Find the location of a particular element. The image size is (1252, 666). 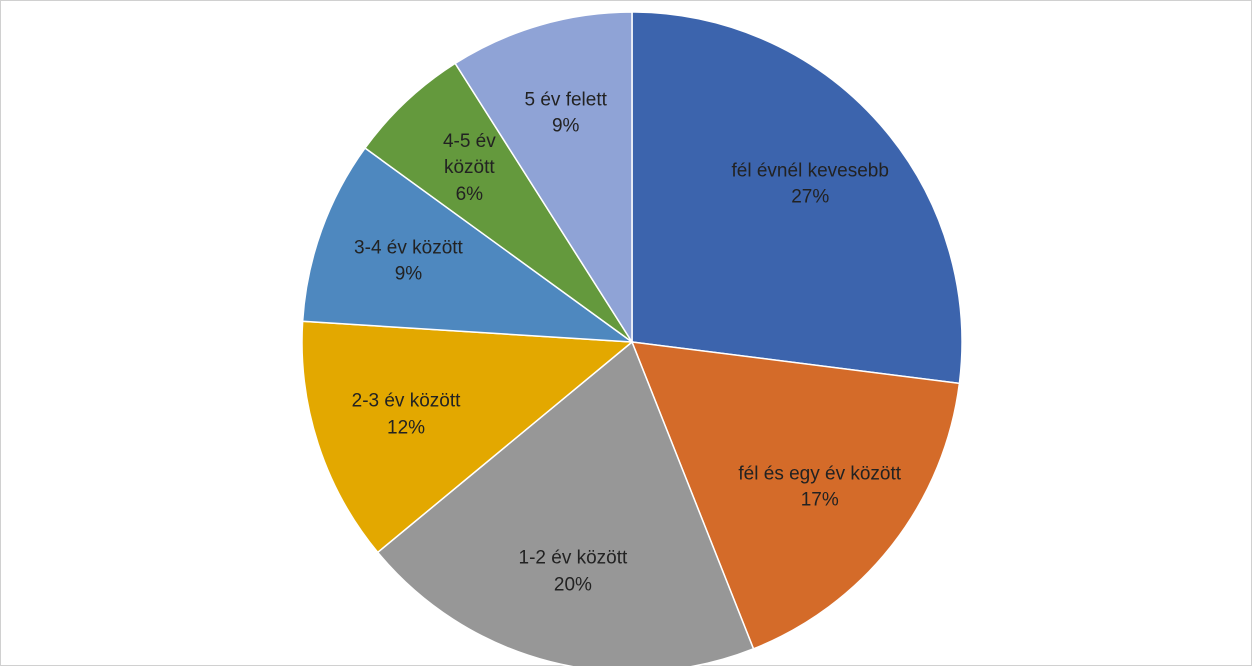

category-label: fél és egy év között is located at coordinates (820, 474).